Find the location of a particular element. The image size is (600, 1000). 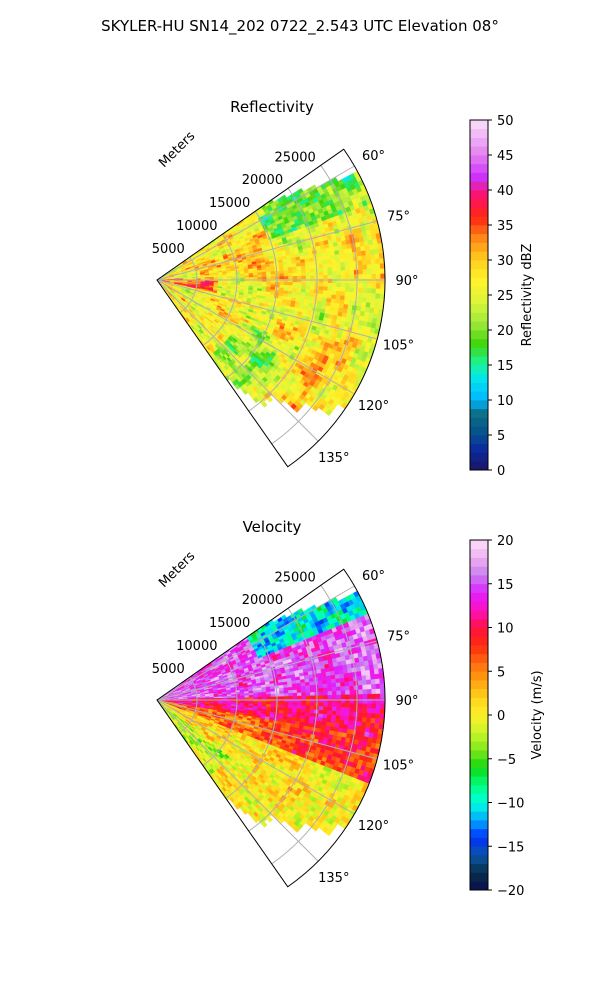

azimuth-tick-label: 60° is located at coordinates (373, 156).